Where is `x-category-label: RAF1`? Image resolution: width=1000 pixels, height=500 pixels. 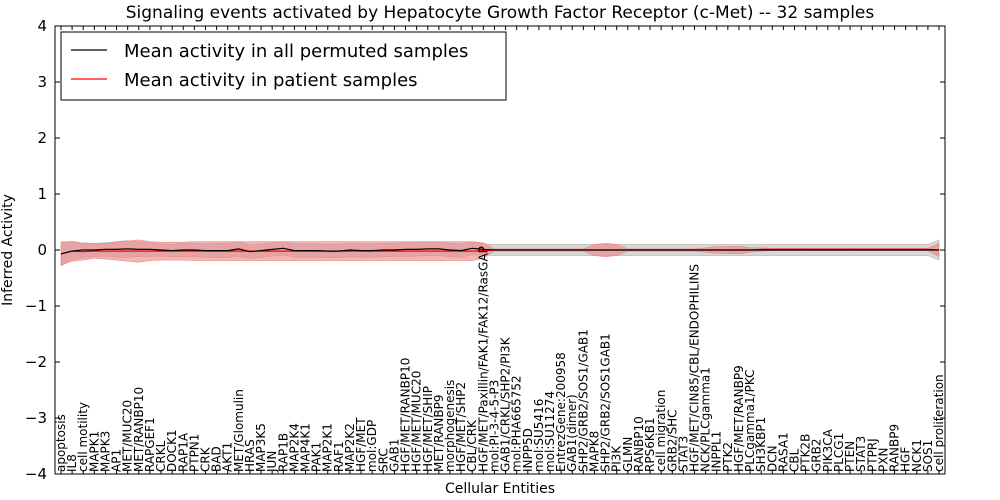 x-category-label: RAF1 is located at coordinates (339, 456).